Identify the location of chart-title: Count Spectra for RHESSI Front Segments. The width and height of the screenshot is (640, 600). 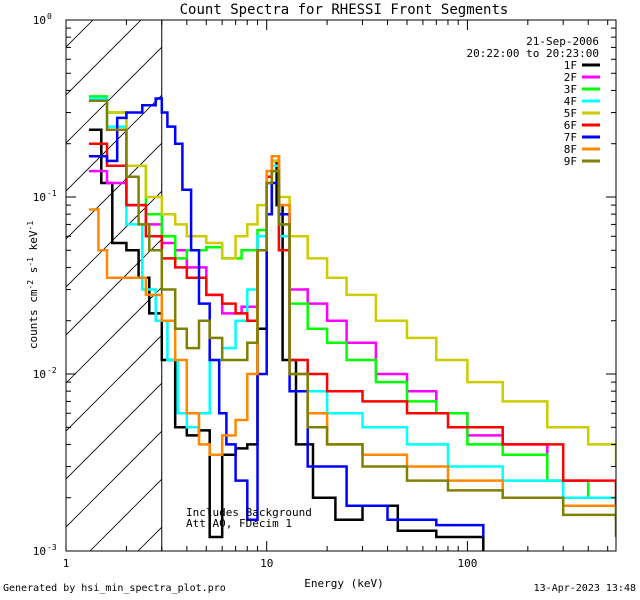
(344, 10).